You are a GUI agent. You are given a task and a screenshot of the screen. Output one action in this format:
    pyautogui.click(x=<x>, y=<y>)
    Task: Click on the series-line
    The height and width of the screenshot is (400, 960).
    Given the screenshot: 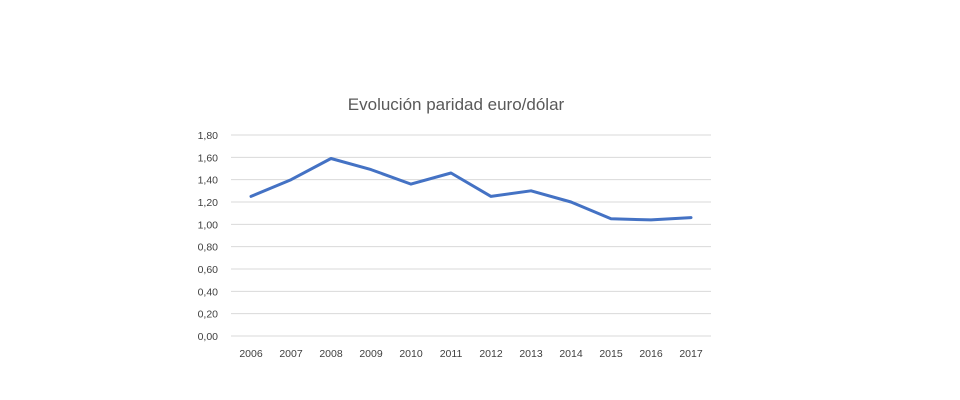 What is the action you would take?
    pyautogui.click(x=471, y=189)
    